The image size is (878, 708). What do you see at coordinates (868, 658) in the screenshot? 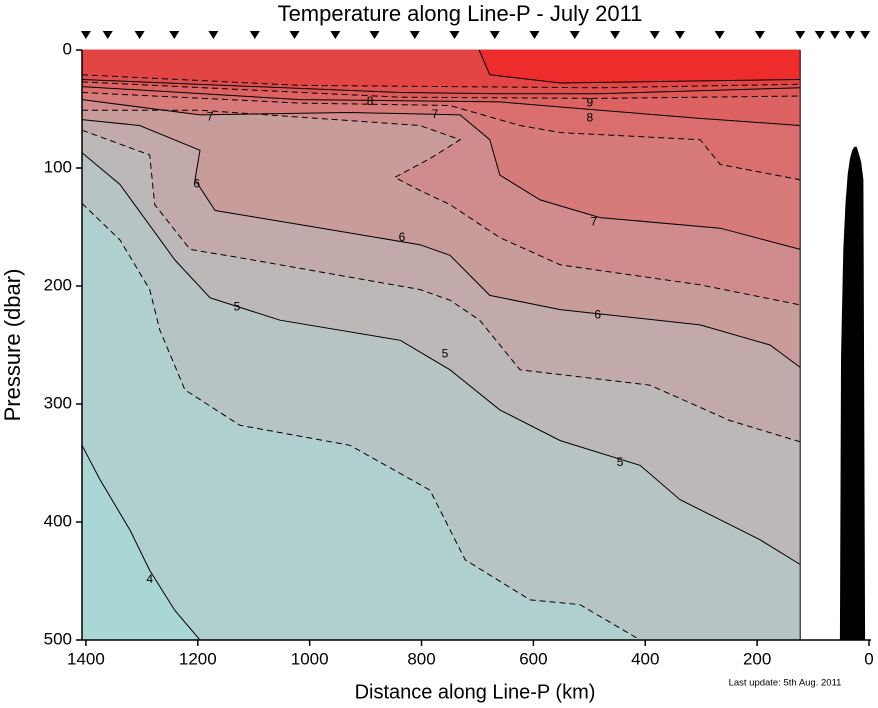
I see `x-tick-label: 0` at bounding box center [868, 658].